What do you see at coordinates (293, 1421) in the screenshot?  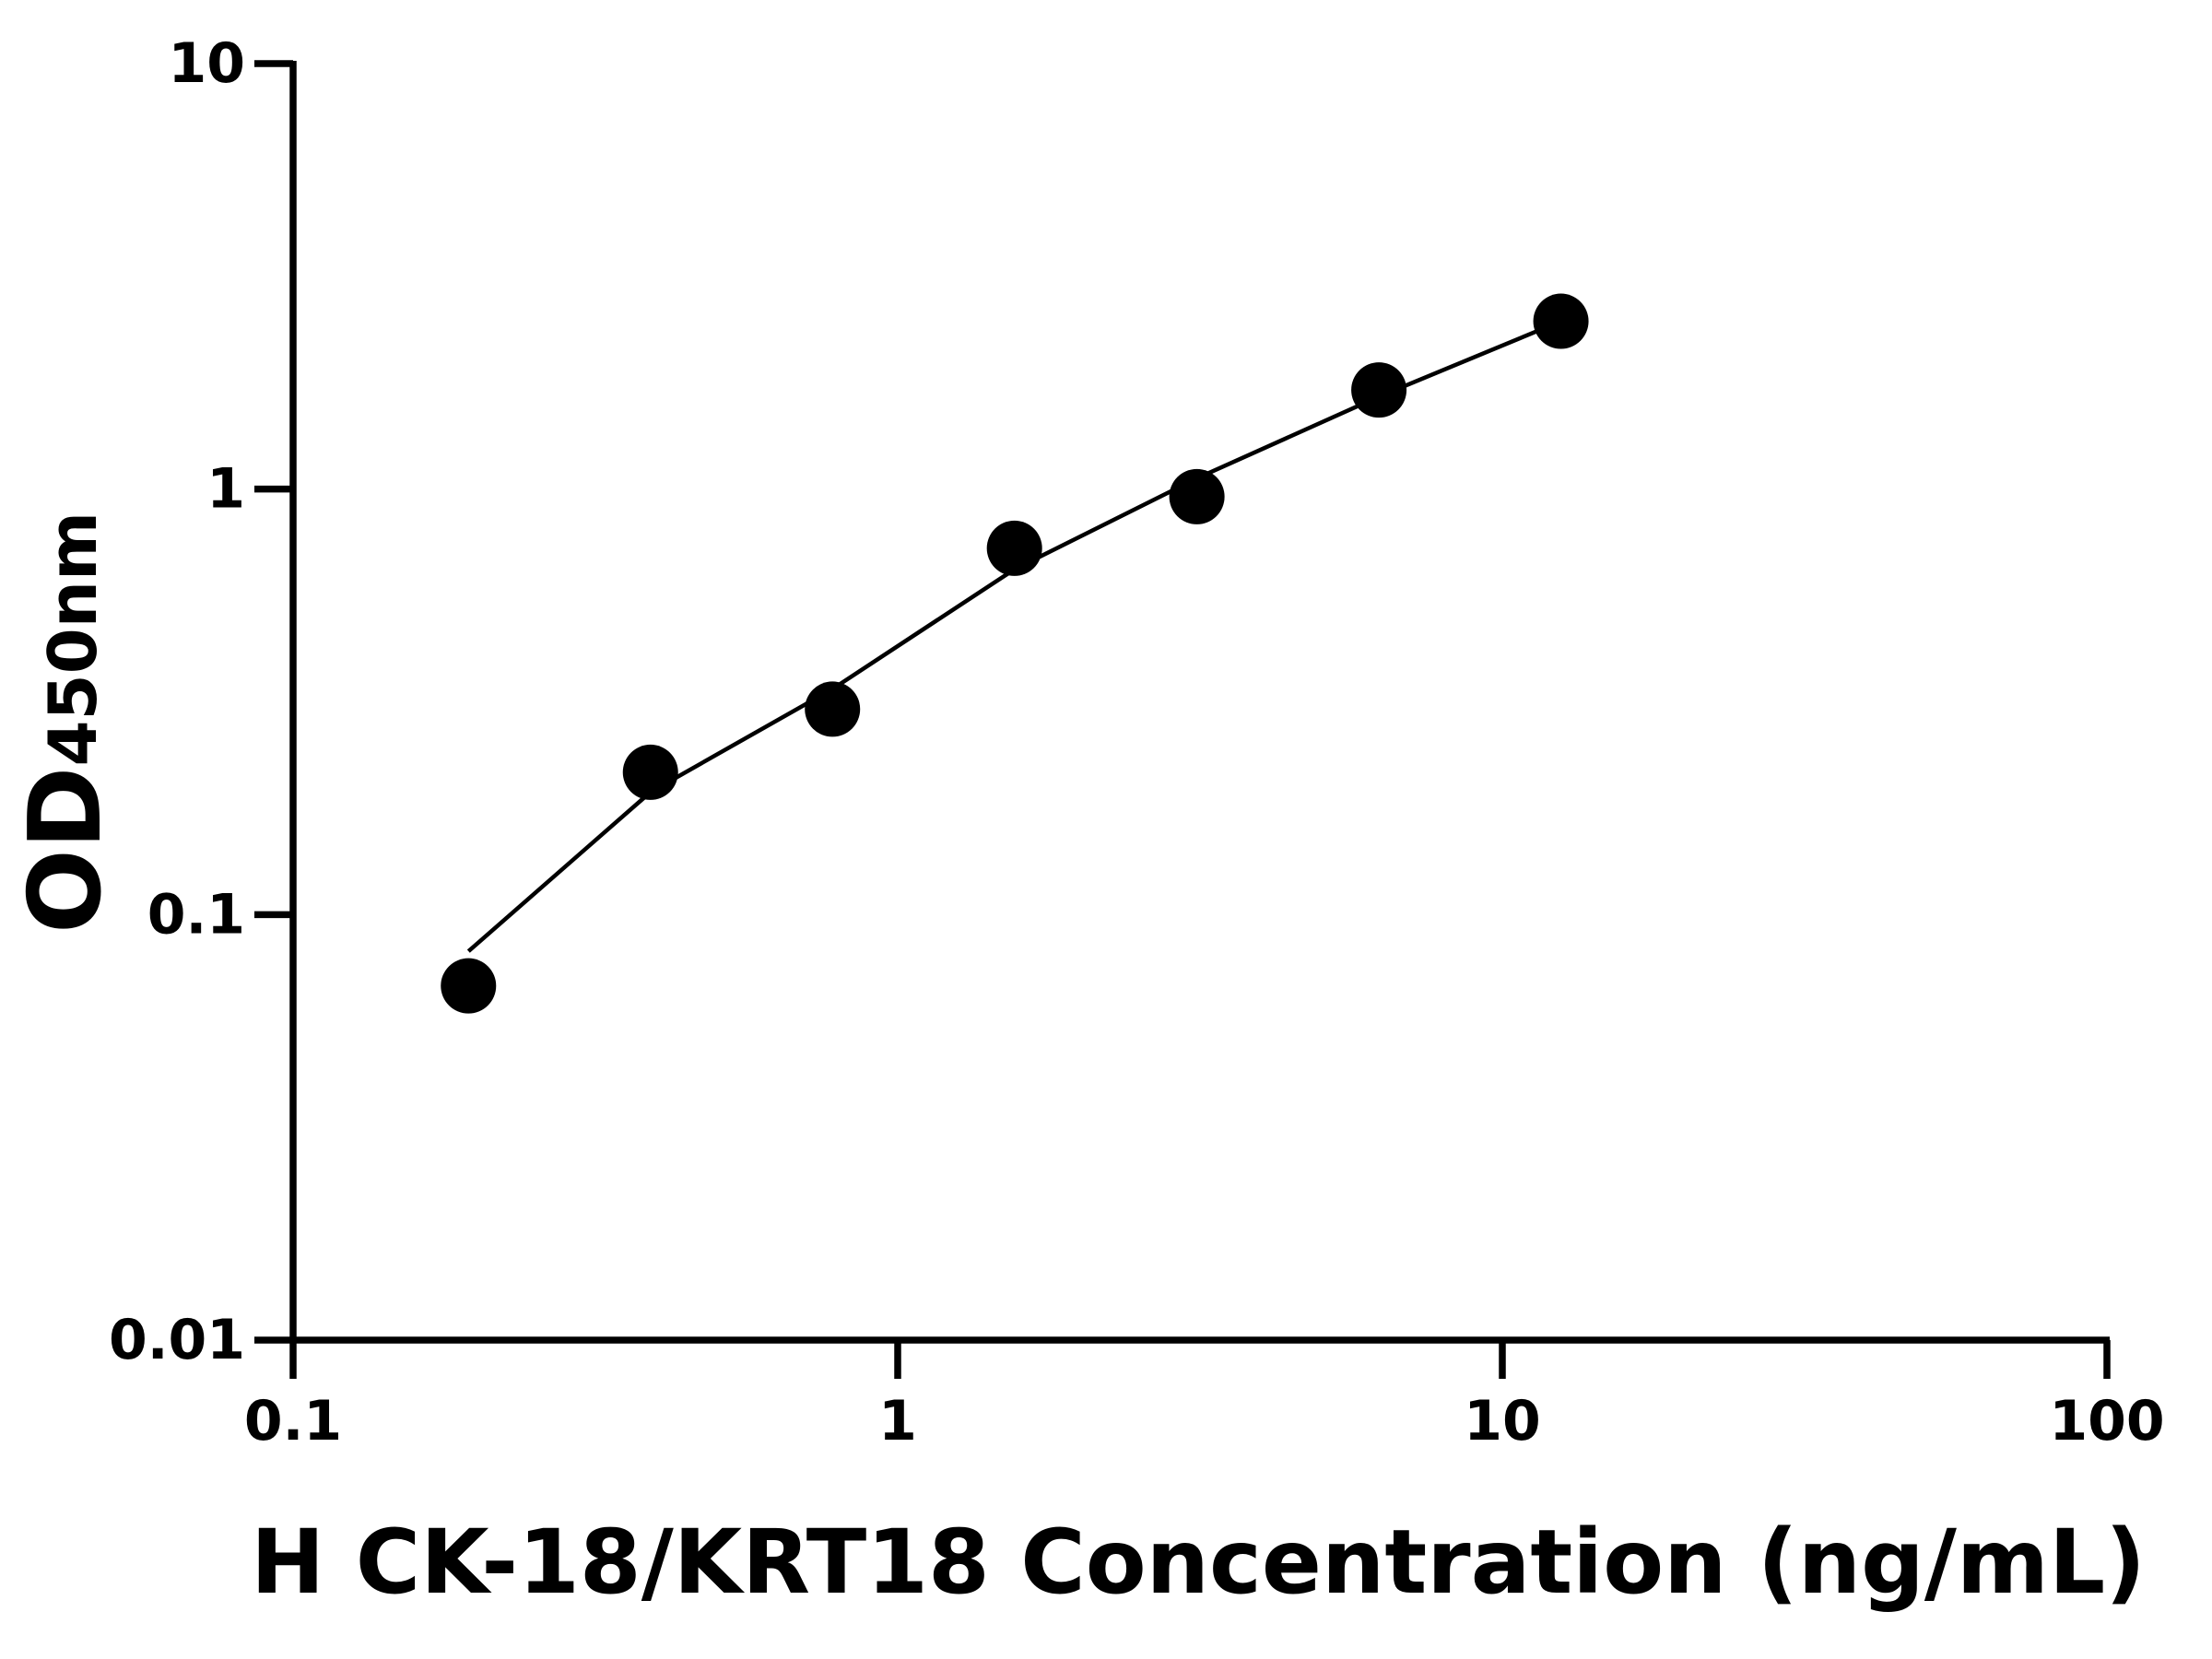 I see `x-tick-label: 0.1` at bounding box center [293, 1421].